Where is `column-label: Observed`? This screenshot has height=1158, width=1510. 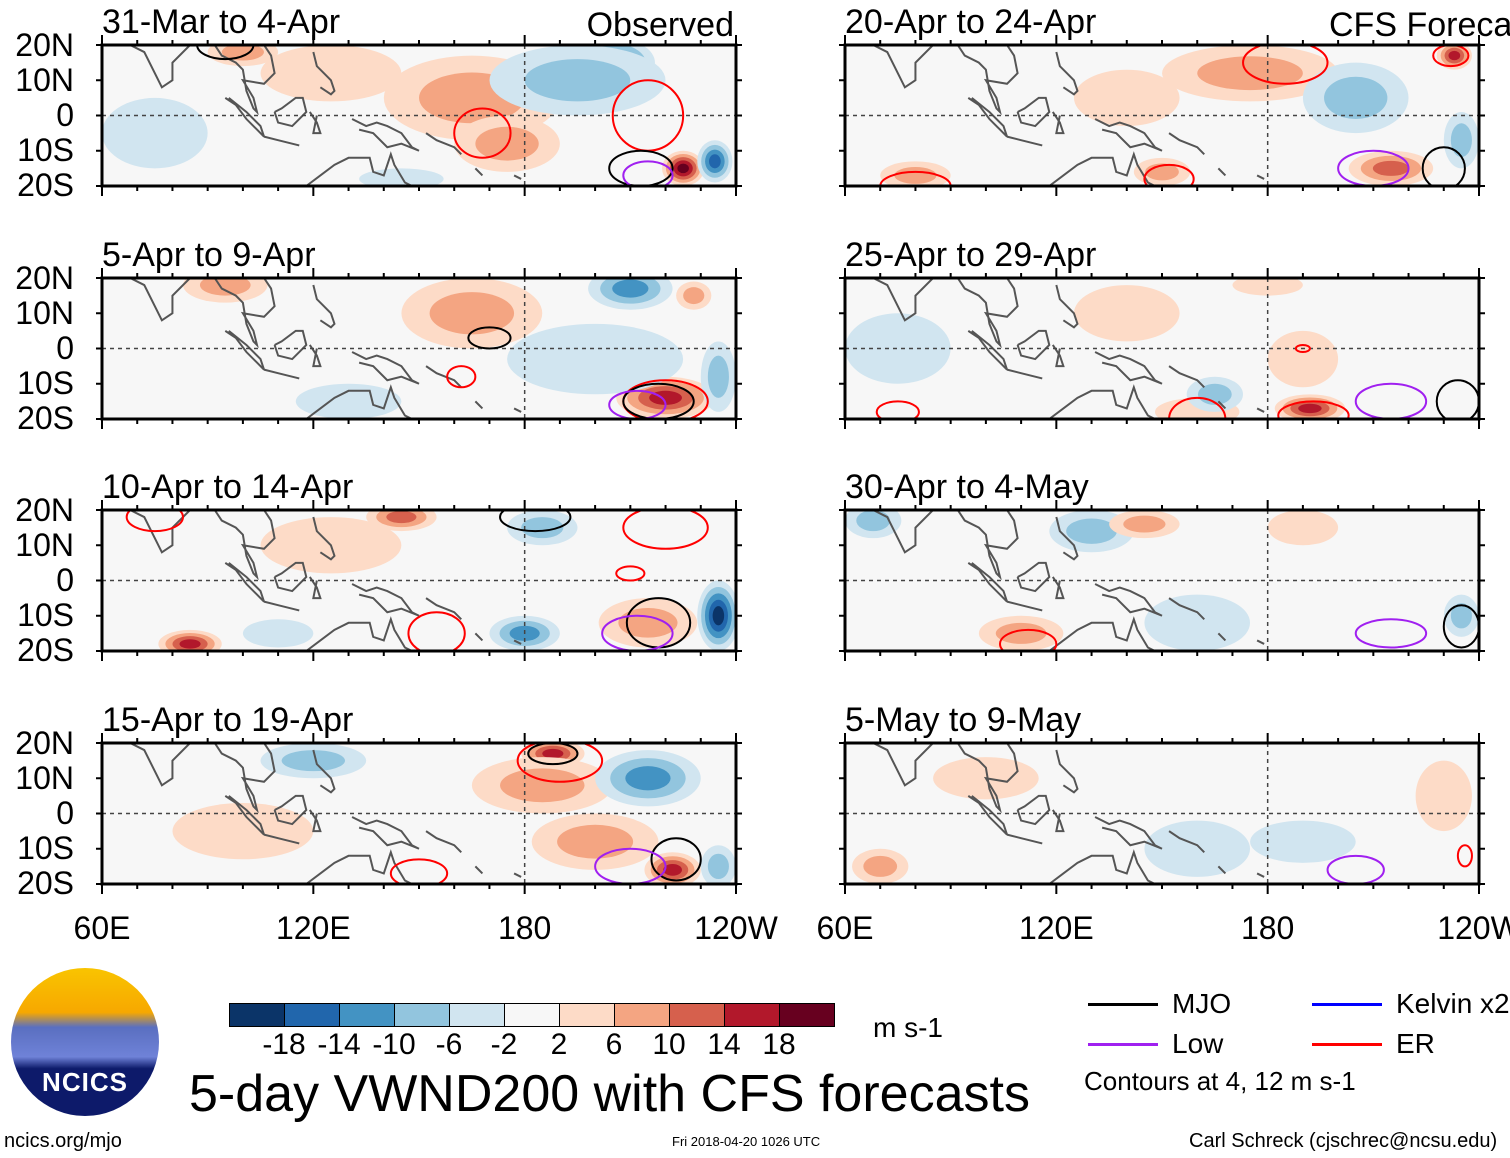
column-label: Observed is located at coordinates (660, 25).